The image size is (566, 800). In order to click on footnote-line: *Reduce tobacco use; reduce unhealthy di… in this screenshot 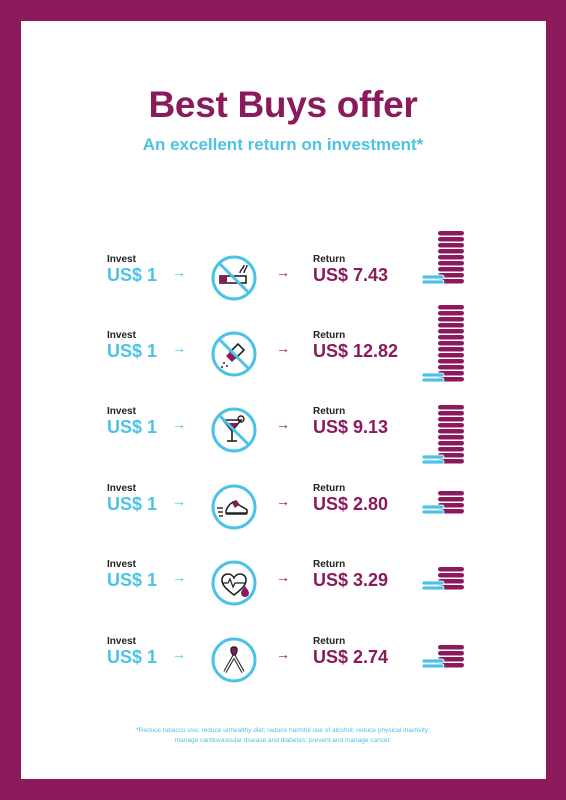, I will do `click(283, 730)`.